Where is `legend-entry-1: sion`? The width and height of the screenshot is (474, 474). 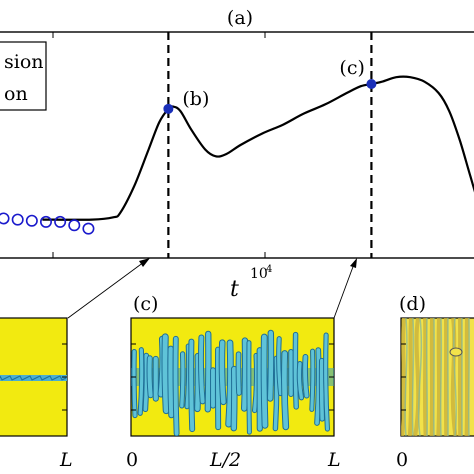 legend-entry-1: sion is located at coordinates (24, 62).